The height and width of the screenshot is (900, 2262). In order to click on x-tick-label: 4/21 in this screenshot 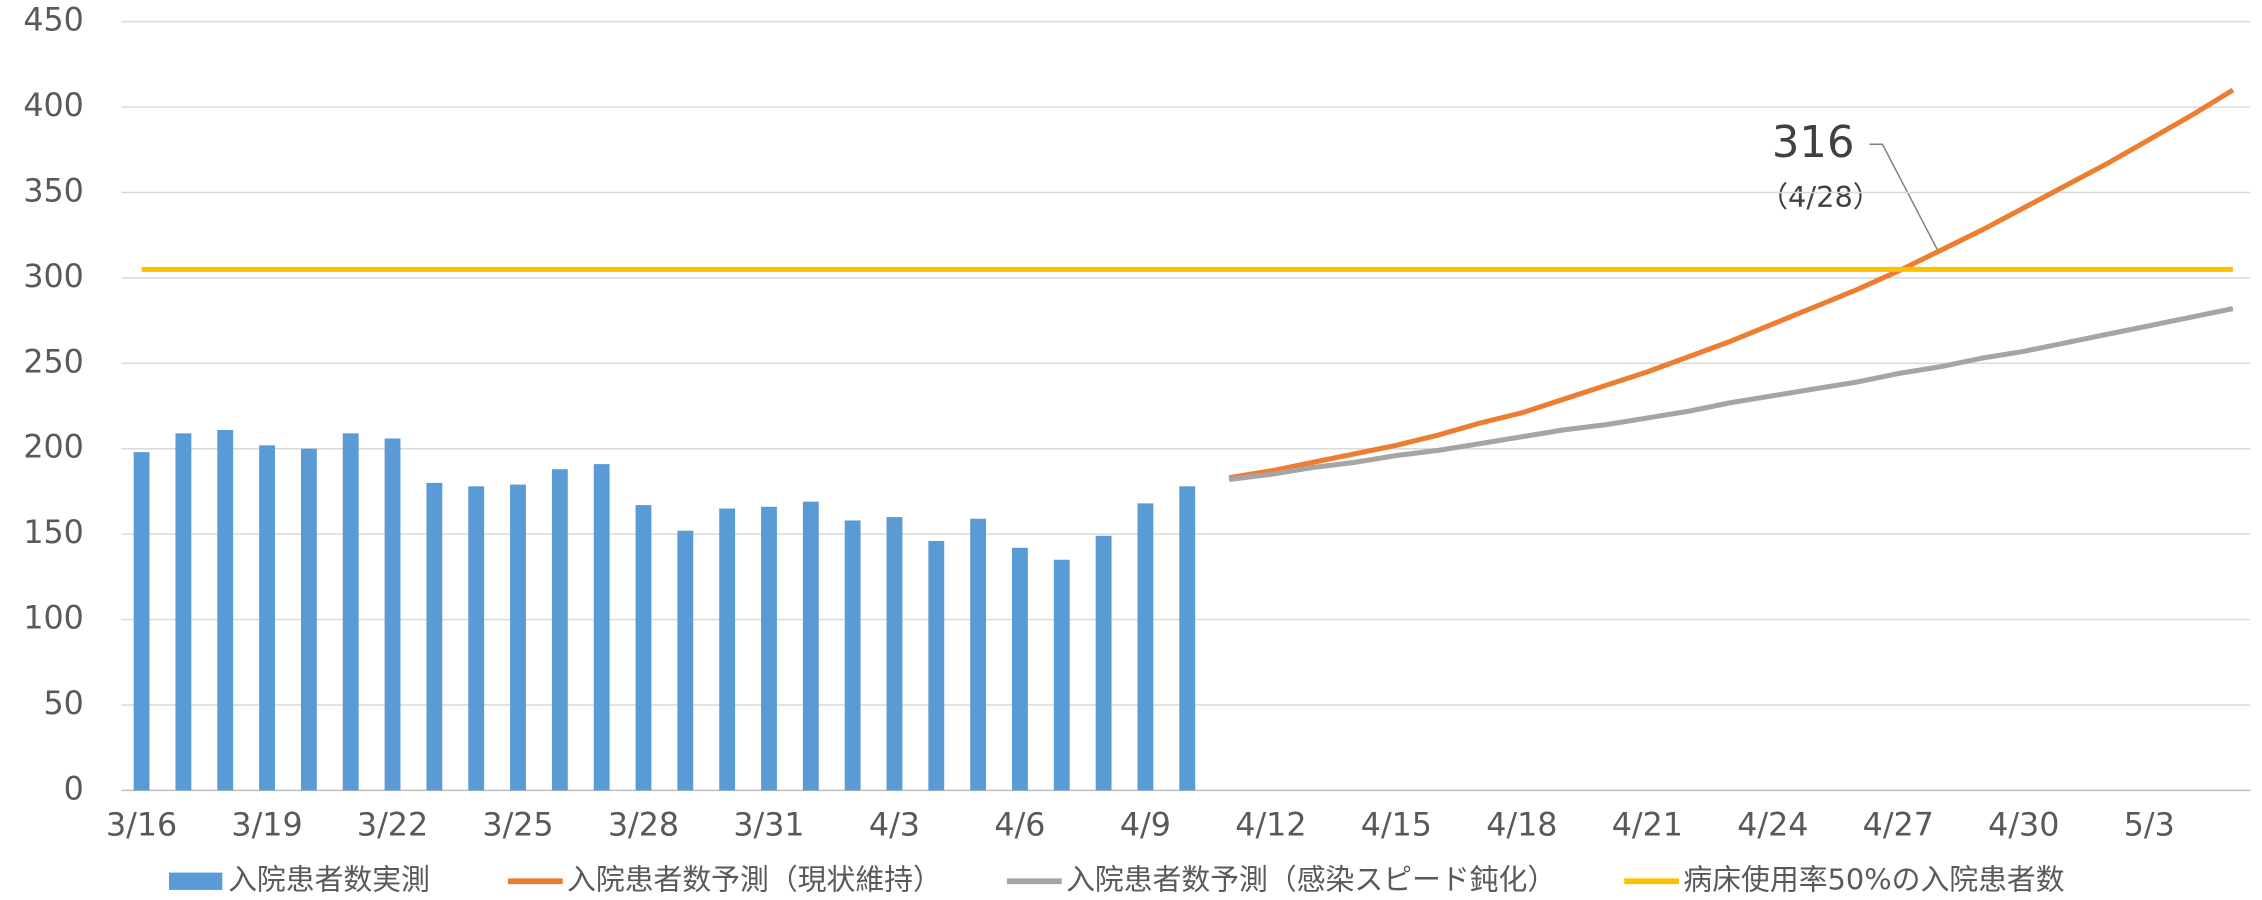, I will do `click(1647, 825)`.